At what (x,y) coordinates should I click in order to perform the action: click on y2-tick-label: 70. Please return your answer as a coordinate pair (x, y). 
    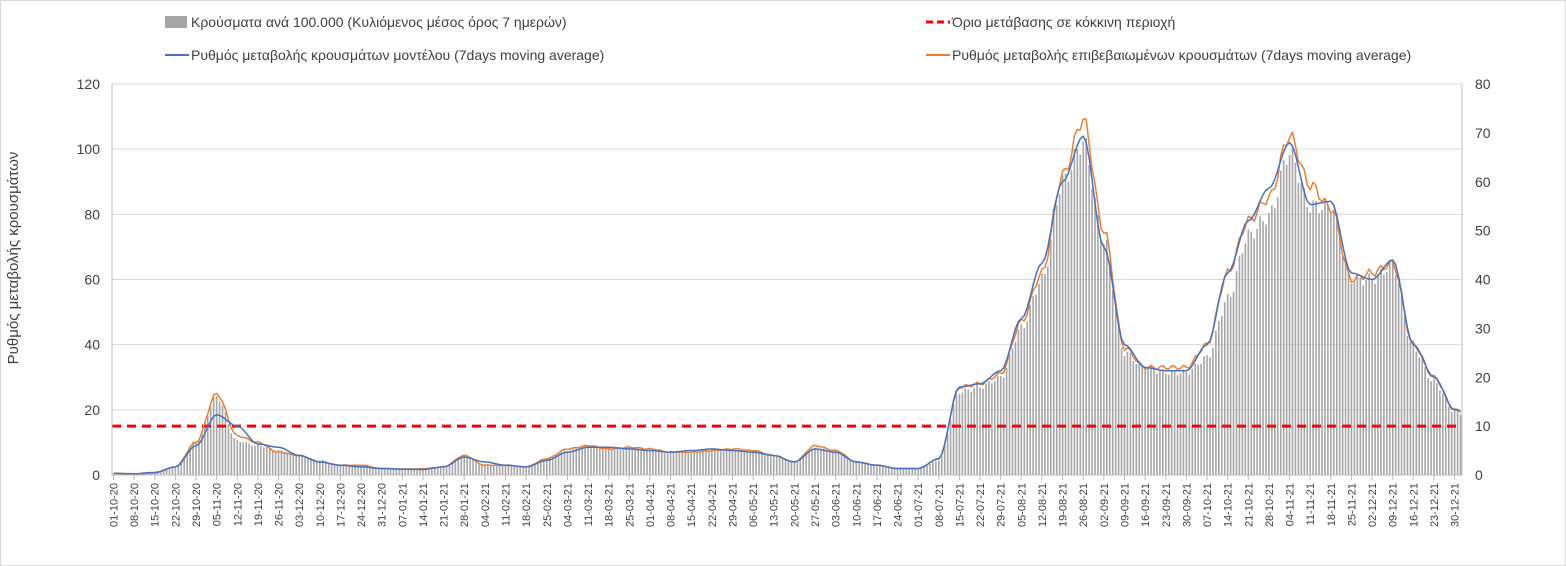
    Looking at the image, I should click on (1483, 133).